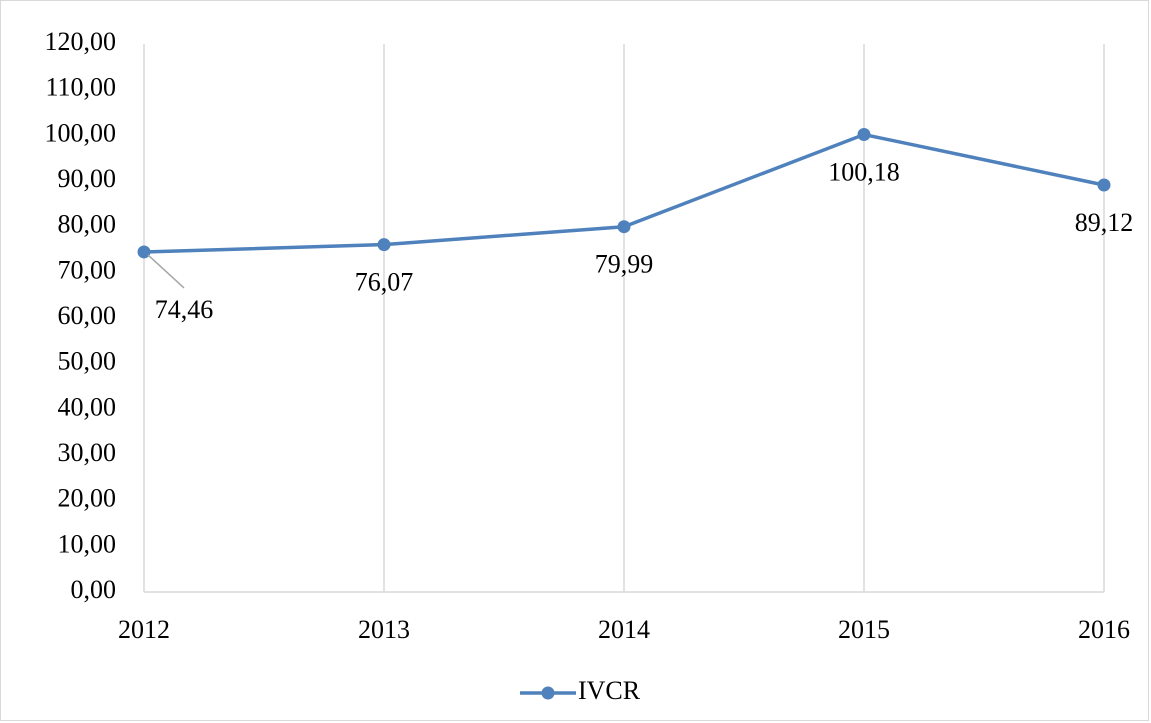 The image size is (1151, 723). Describe the element at coordinates (384, 629) in the screenshot. I see `x-tick-label: 2013` at that location.